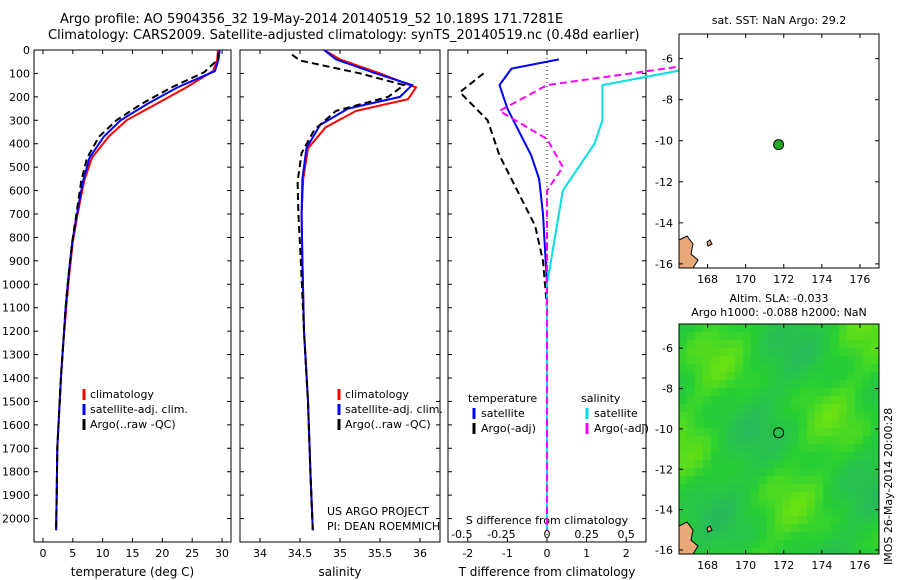 The width and height of the screenshot is (900, 580). What do you see at coordinates (664, 141) in the screenshot?
I see `y-tick-label: -10` at bounding box center [664, 141].